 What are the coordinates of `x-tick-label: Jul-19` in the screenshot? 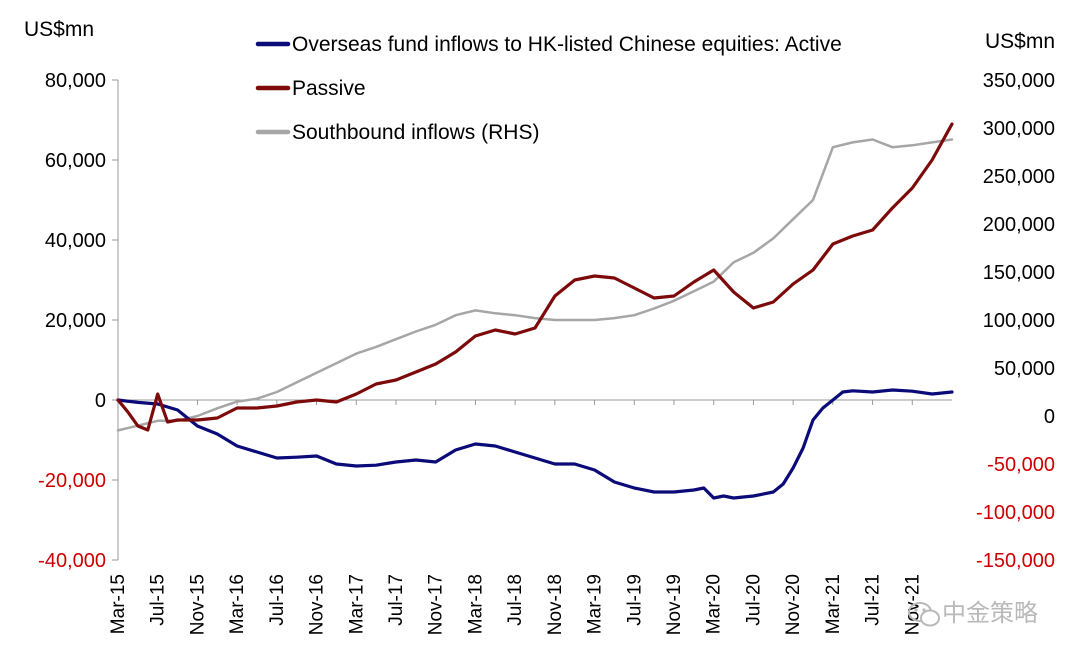 It's located at (634, 600).